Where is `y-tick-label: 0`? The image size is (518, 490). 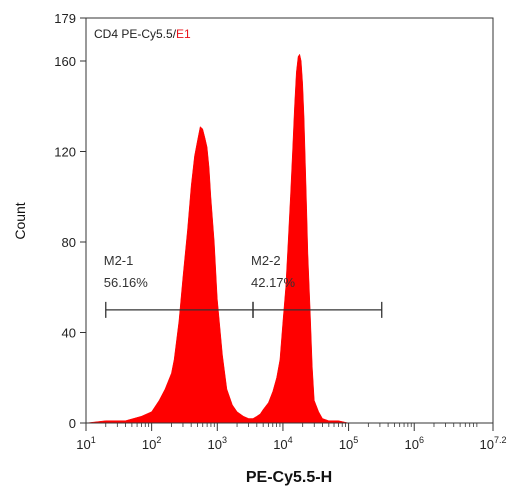 y-tick-label: 0 is located at coordinates (72, 423).